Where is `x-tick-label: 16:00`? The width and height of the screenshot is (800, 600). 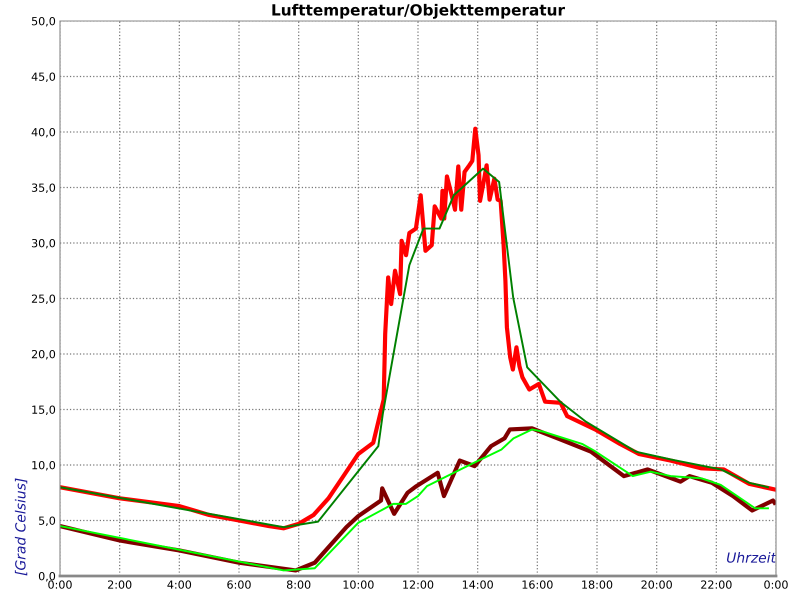
x-tick-label: 16:00 is located at coordinates (537, 584).